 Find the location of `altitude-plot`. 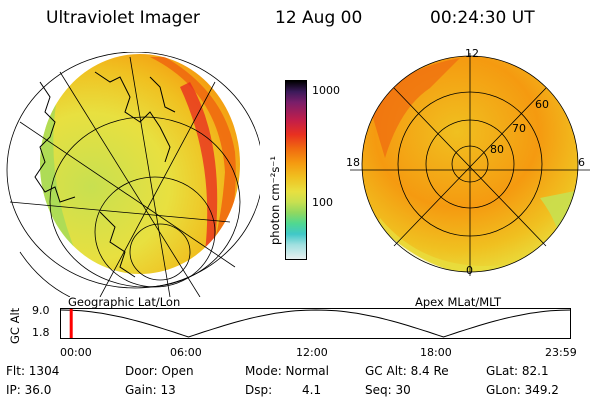

altitude-plot is located at coordinates (316, 323).